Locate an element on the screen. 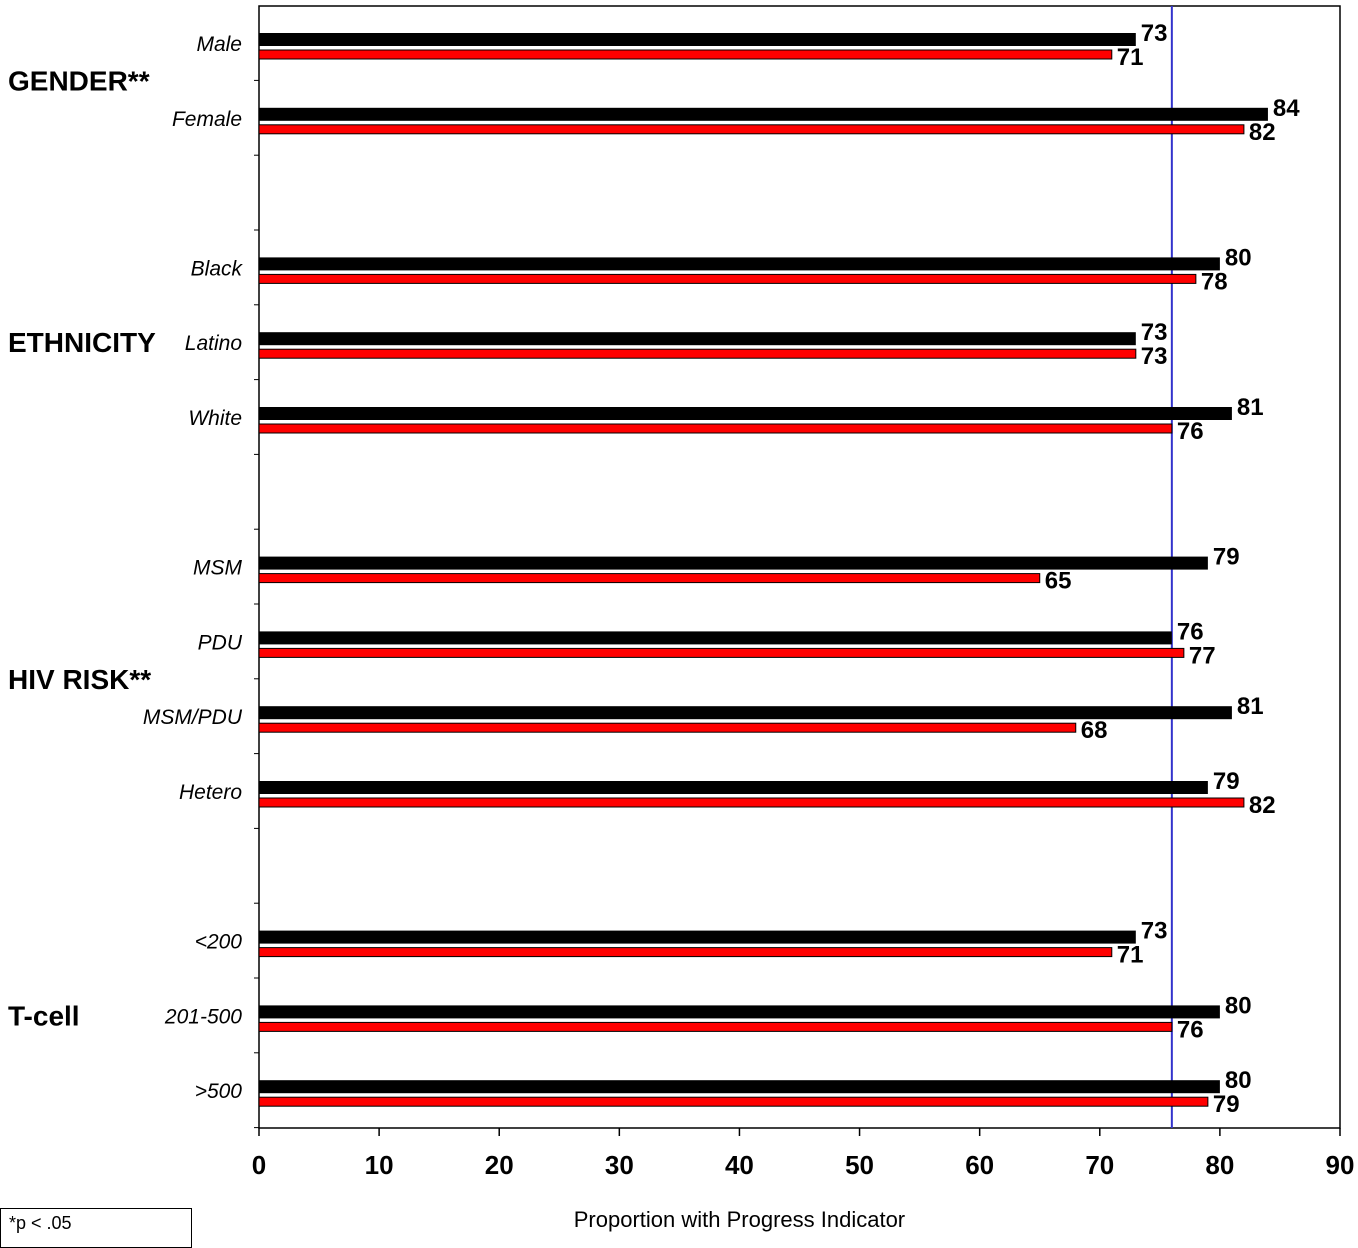 The width and height of the screenshot is (1358, 1248). category-label: 201-500 is located at coordinates (203, 1016).